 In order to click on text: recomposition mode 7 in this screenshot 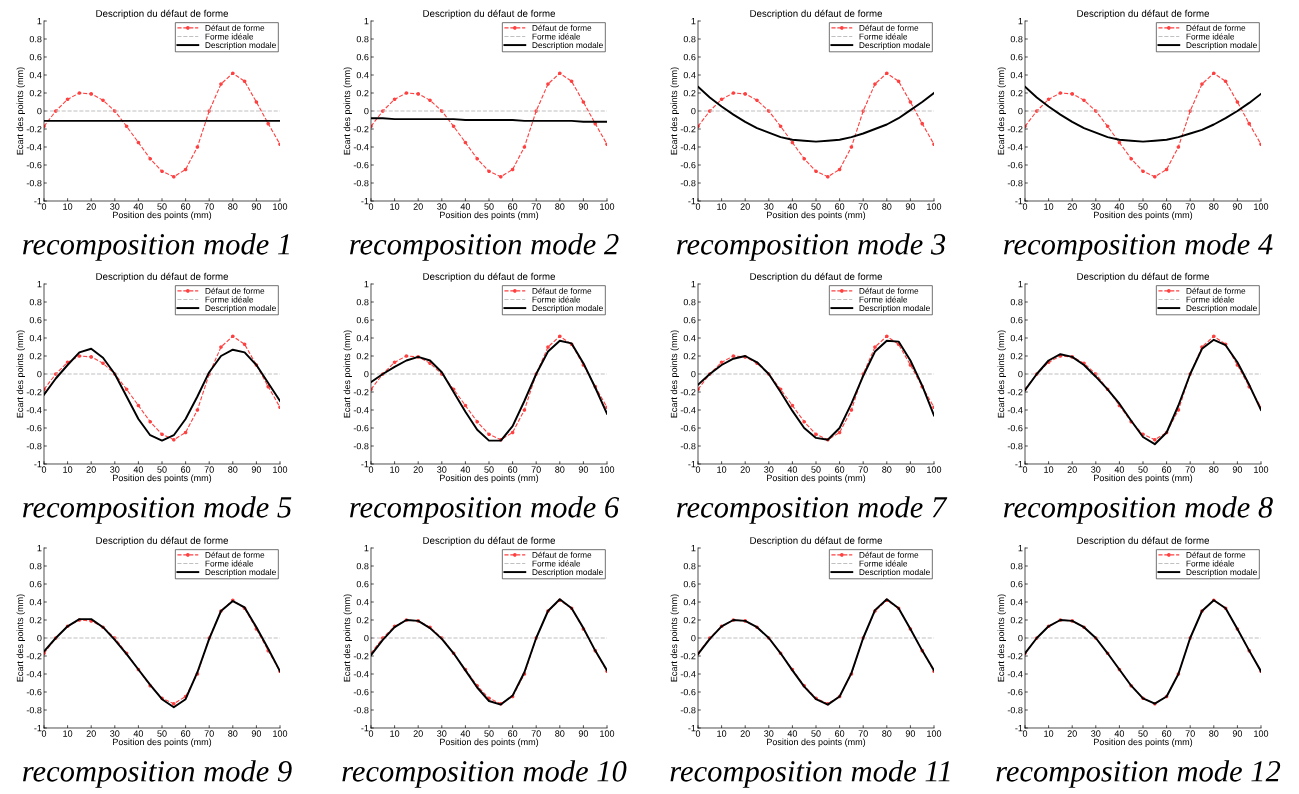, I will do `click(812, 510)`.